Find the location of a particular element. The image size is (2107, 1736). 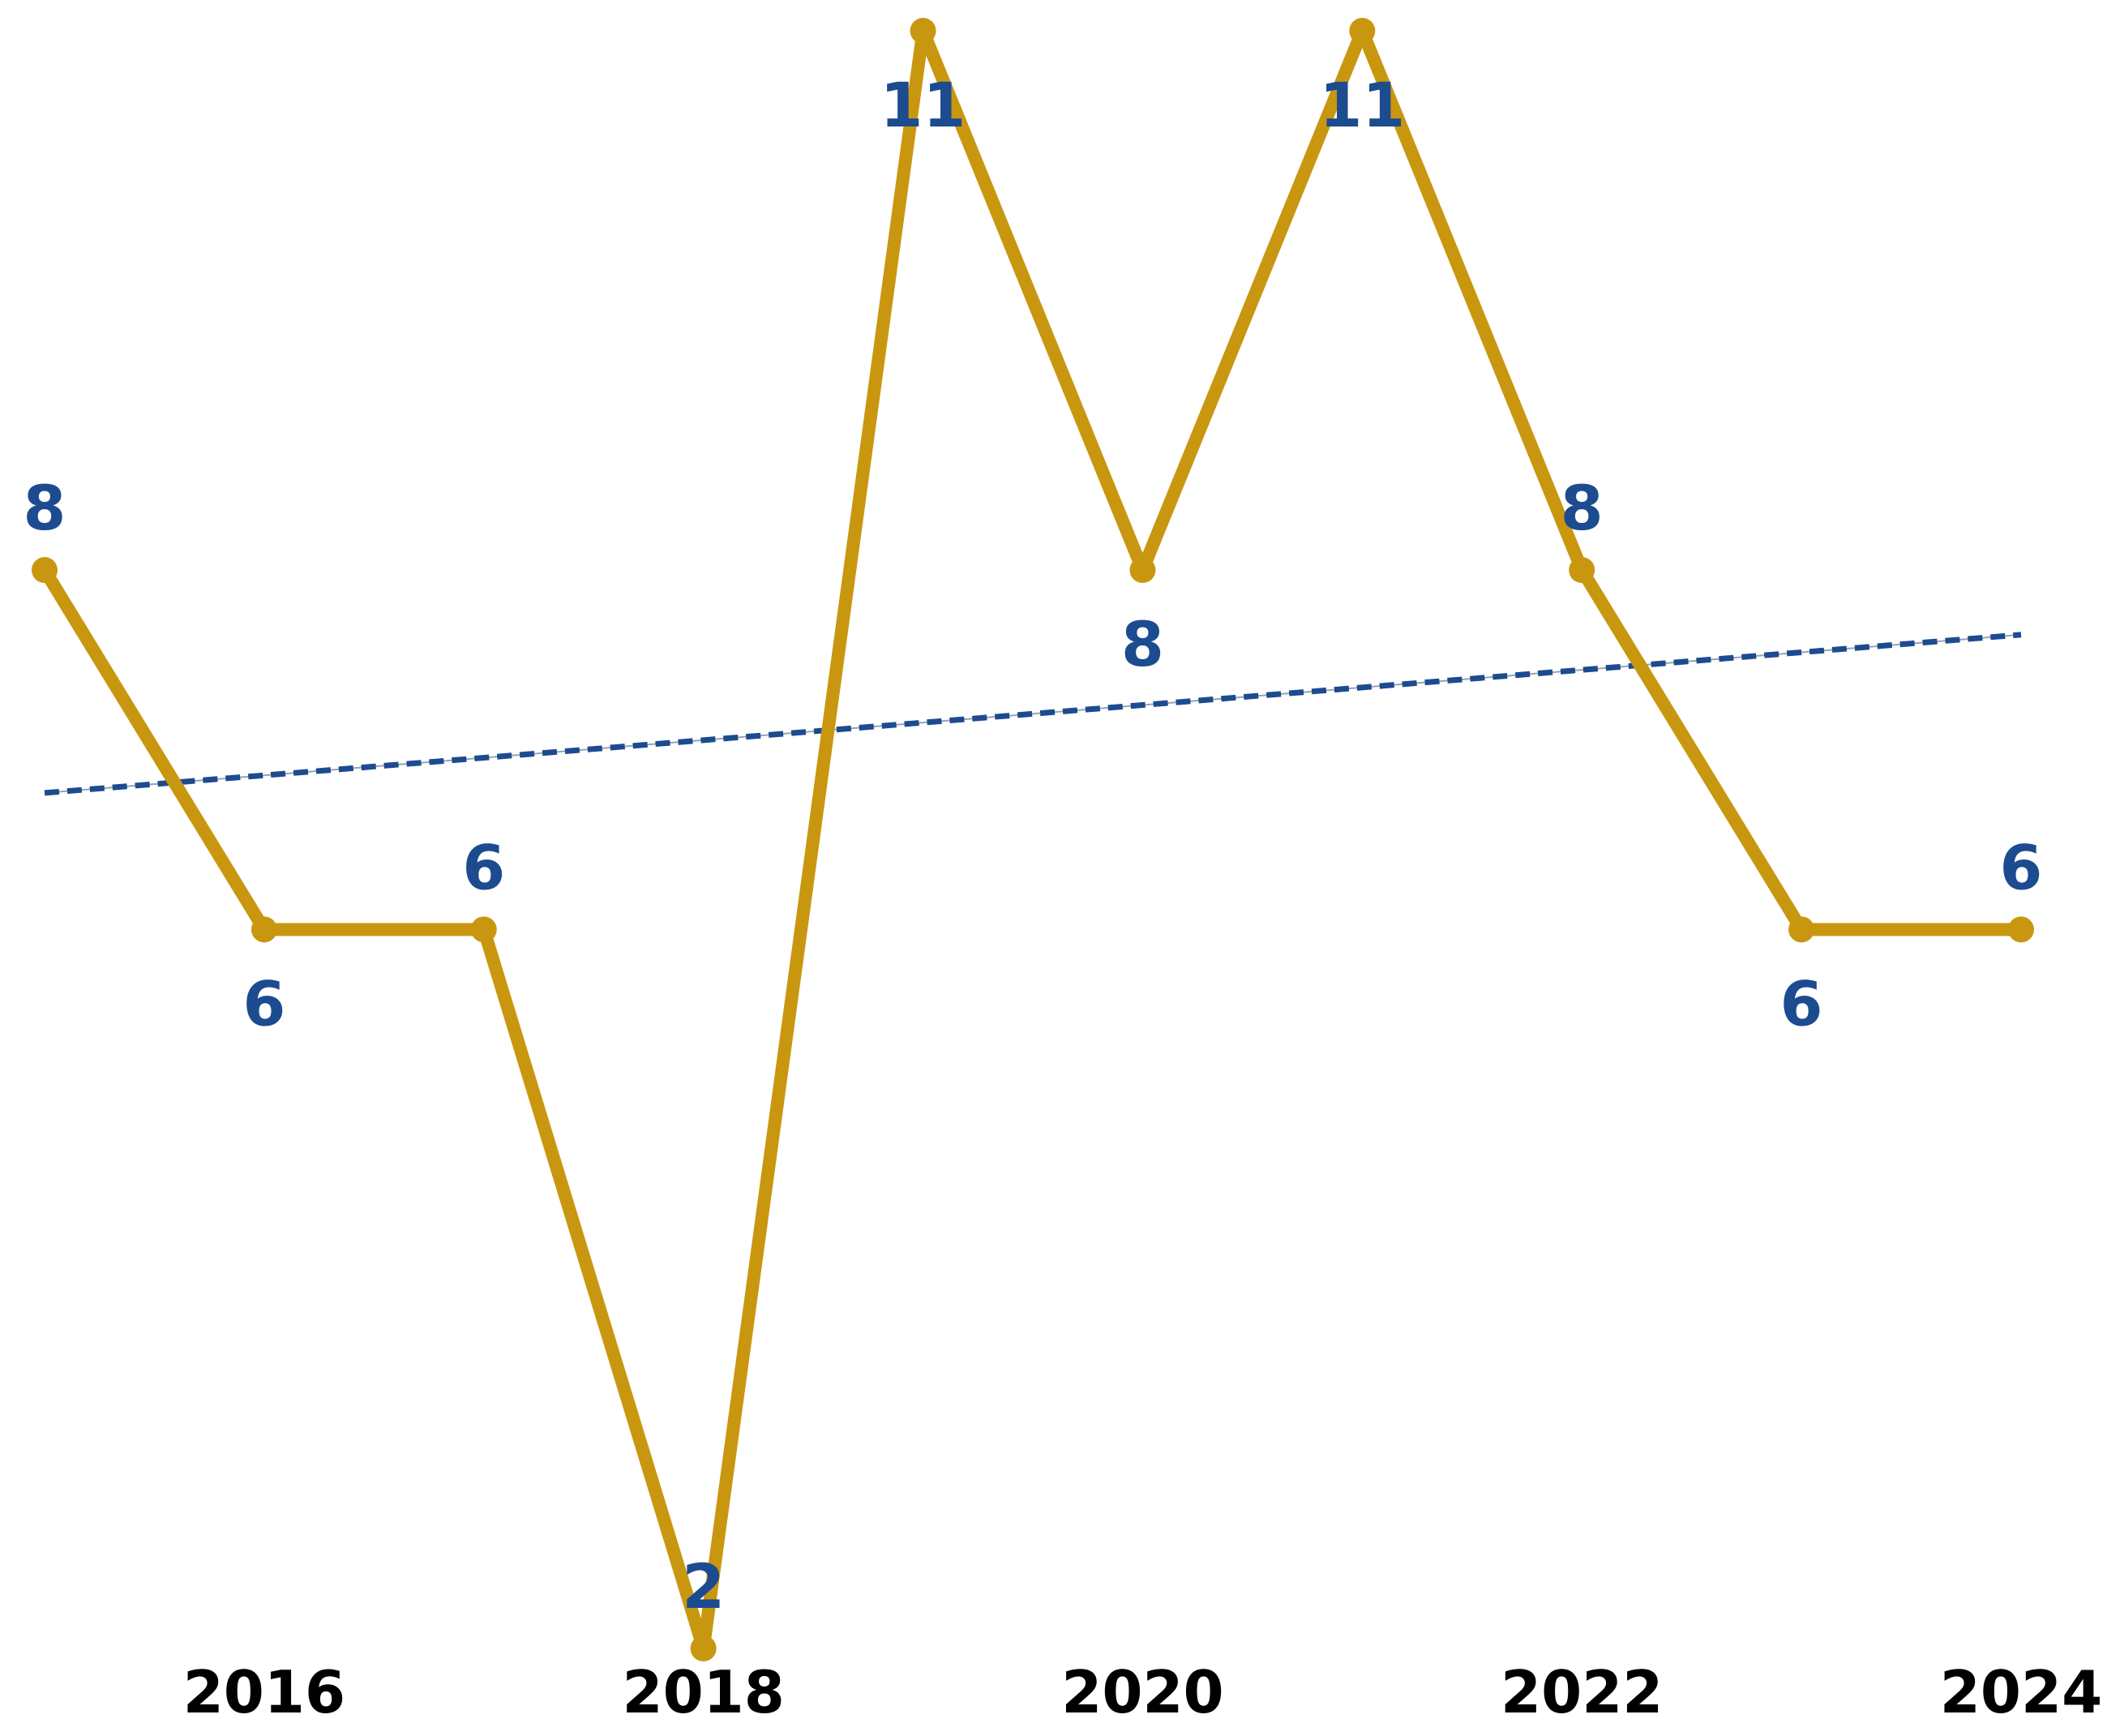

x-tick-label: 2016 is located at coordinates (264, 1692).